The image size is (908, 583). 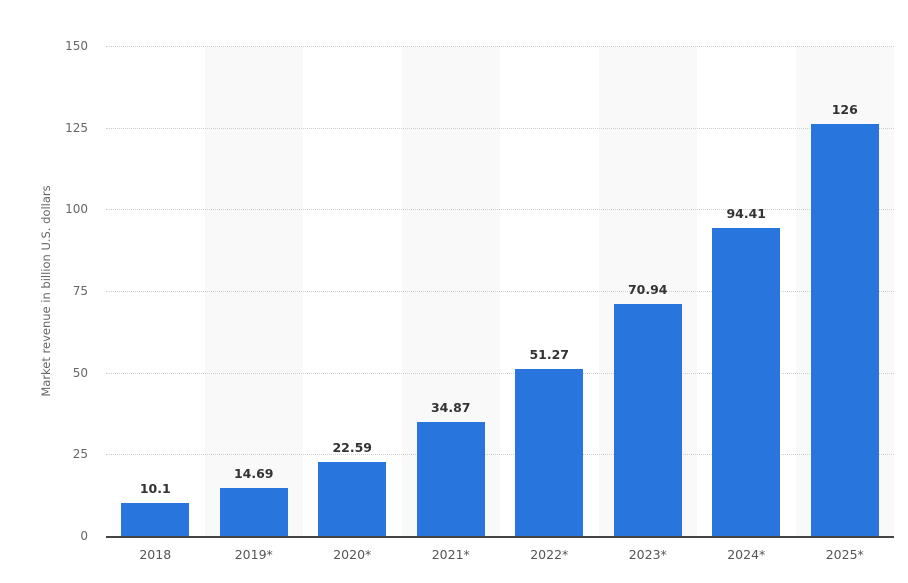 What do you see at coordinates (647, 290) in the screenshot?
I see `data-label: 70.94` at bounding box center [647, 290].